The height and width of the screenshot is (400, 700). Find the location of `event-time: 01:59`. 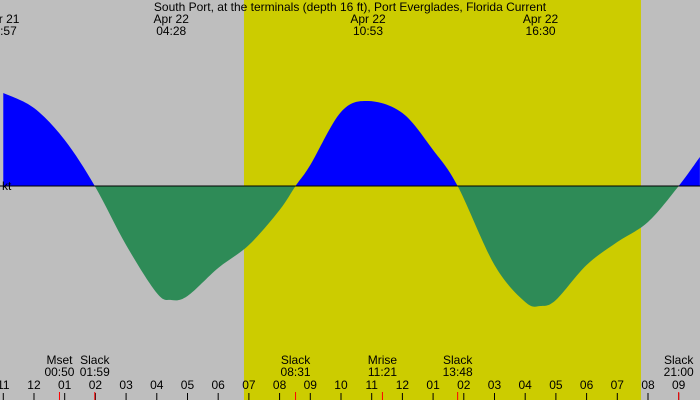

event-time: 01:59 is located at coordinates (95, 372).